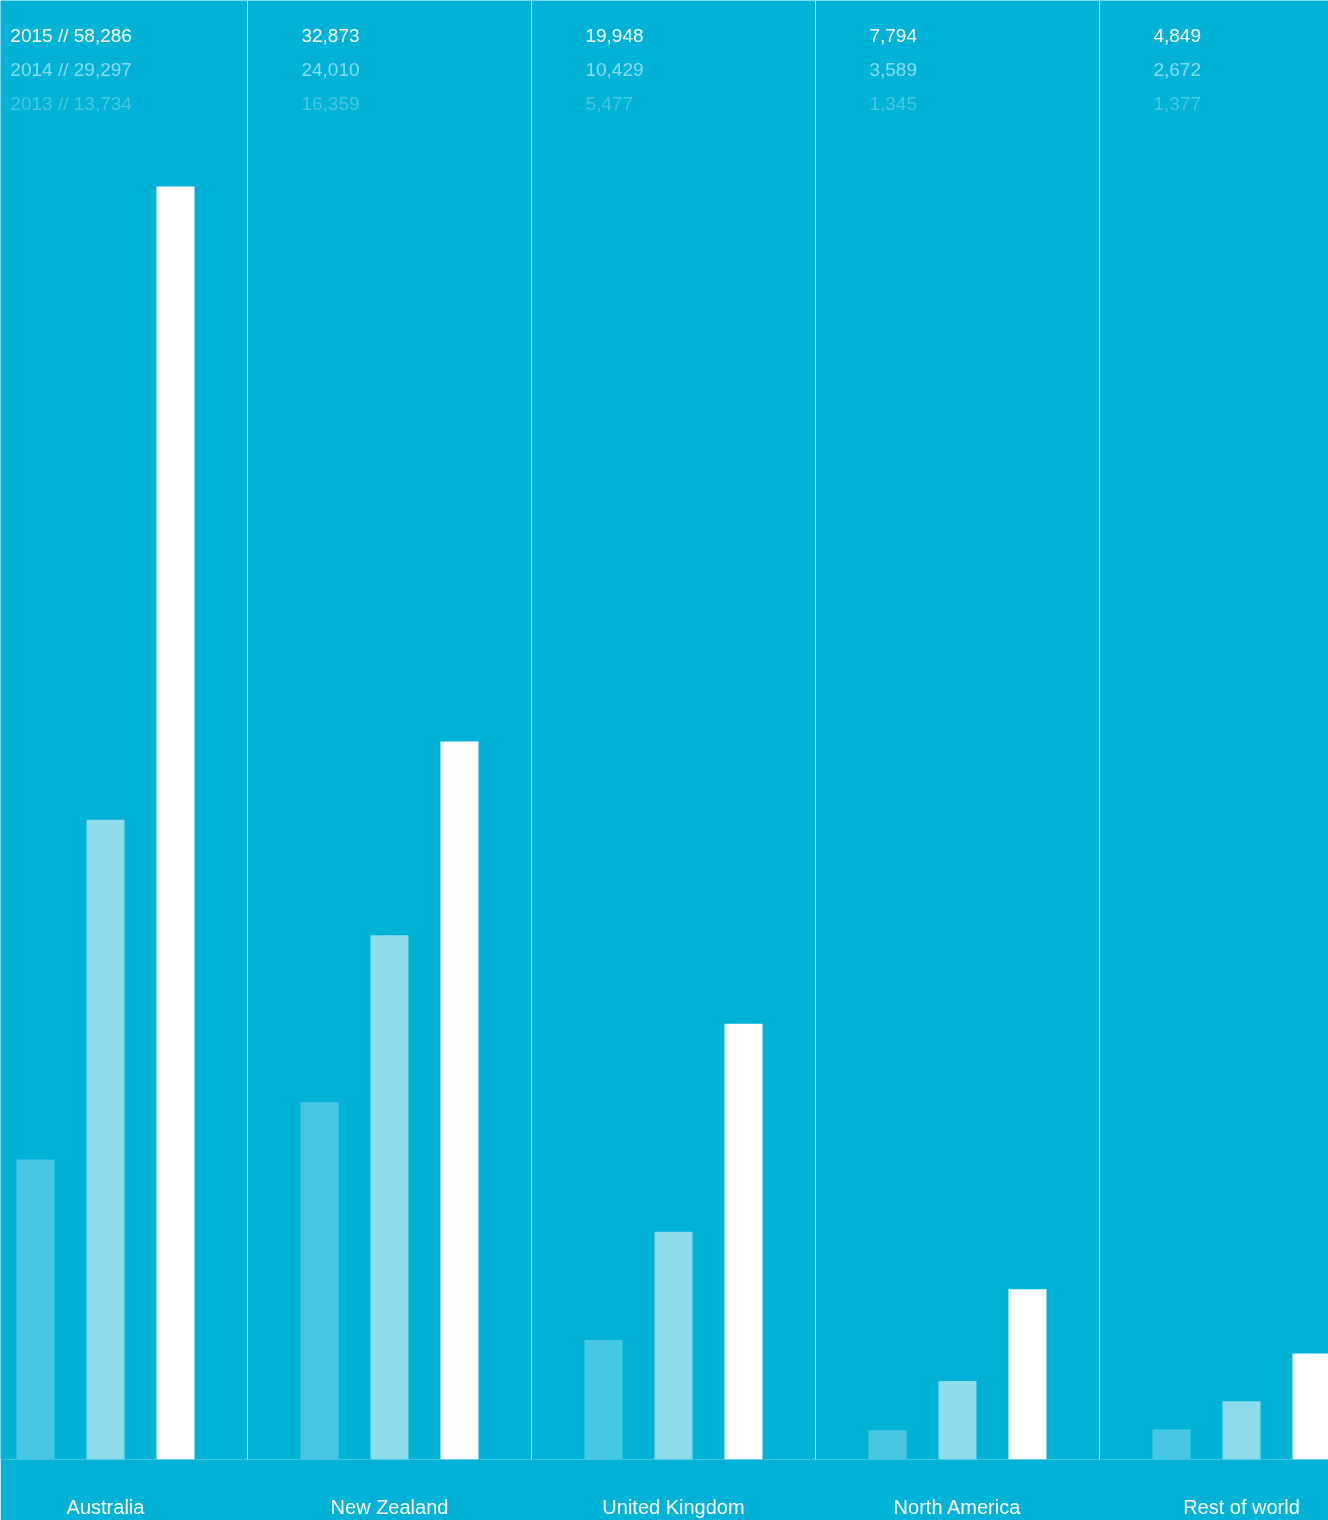 Image resolution: width=1328 pixels, height=1520 pixels. Describe the element at coordinates (609, 103) in the screenshot. I see `data-label: 5,477` at that location.